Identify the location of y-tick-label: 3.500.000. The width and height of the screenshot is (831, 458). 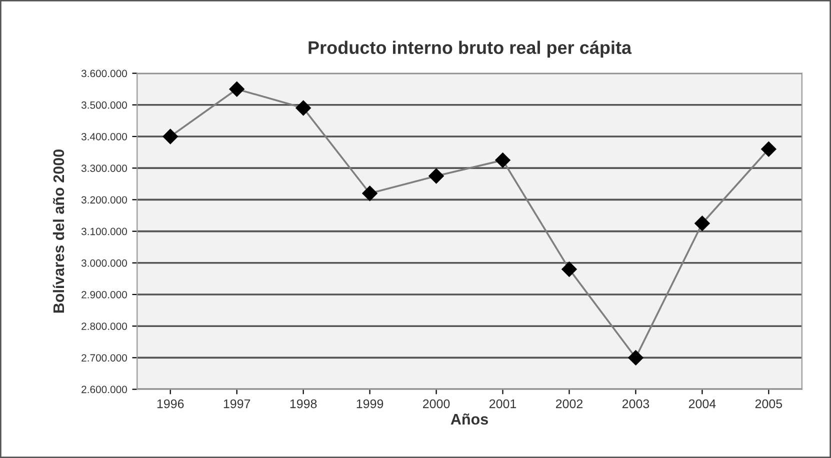
(104, 105).